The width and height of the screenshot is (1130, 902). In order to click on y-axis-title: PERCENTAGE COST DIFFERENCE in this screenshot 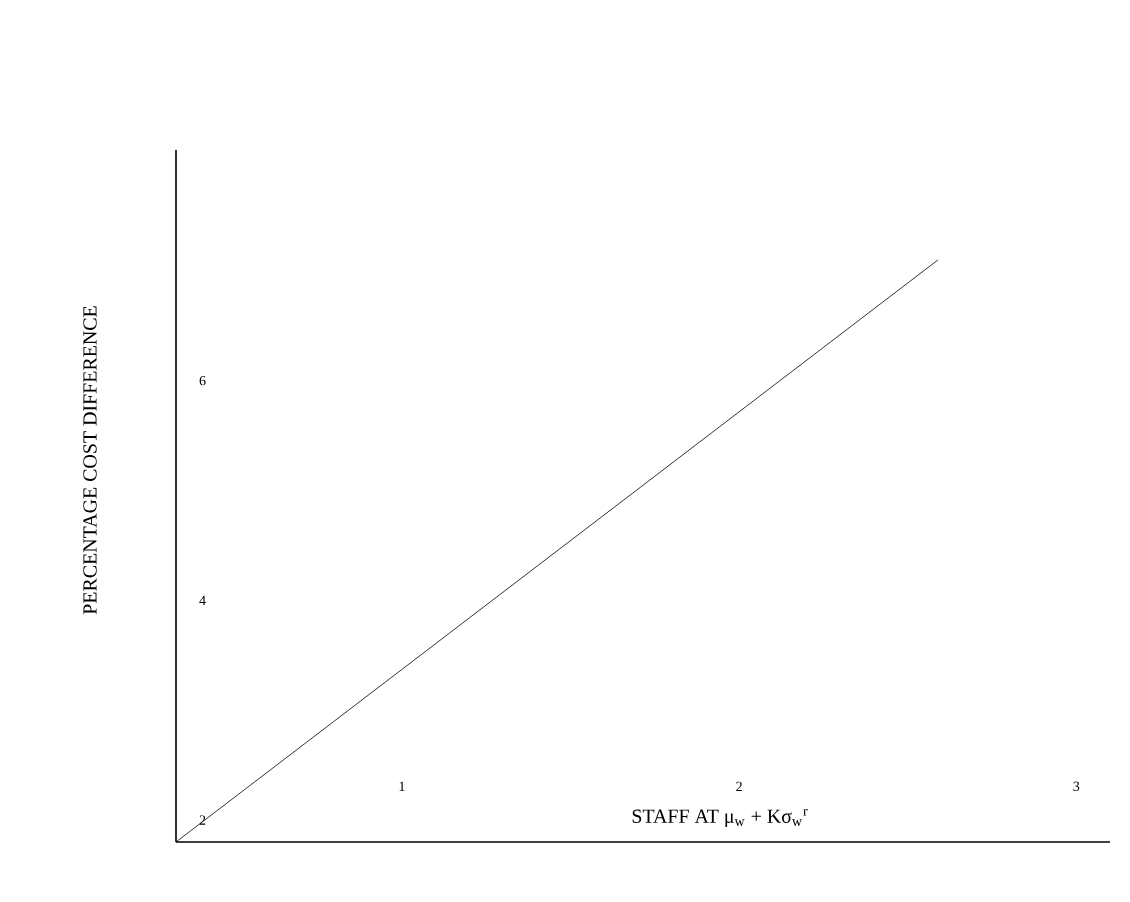, I will do `click(90, 460)`.